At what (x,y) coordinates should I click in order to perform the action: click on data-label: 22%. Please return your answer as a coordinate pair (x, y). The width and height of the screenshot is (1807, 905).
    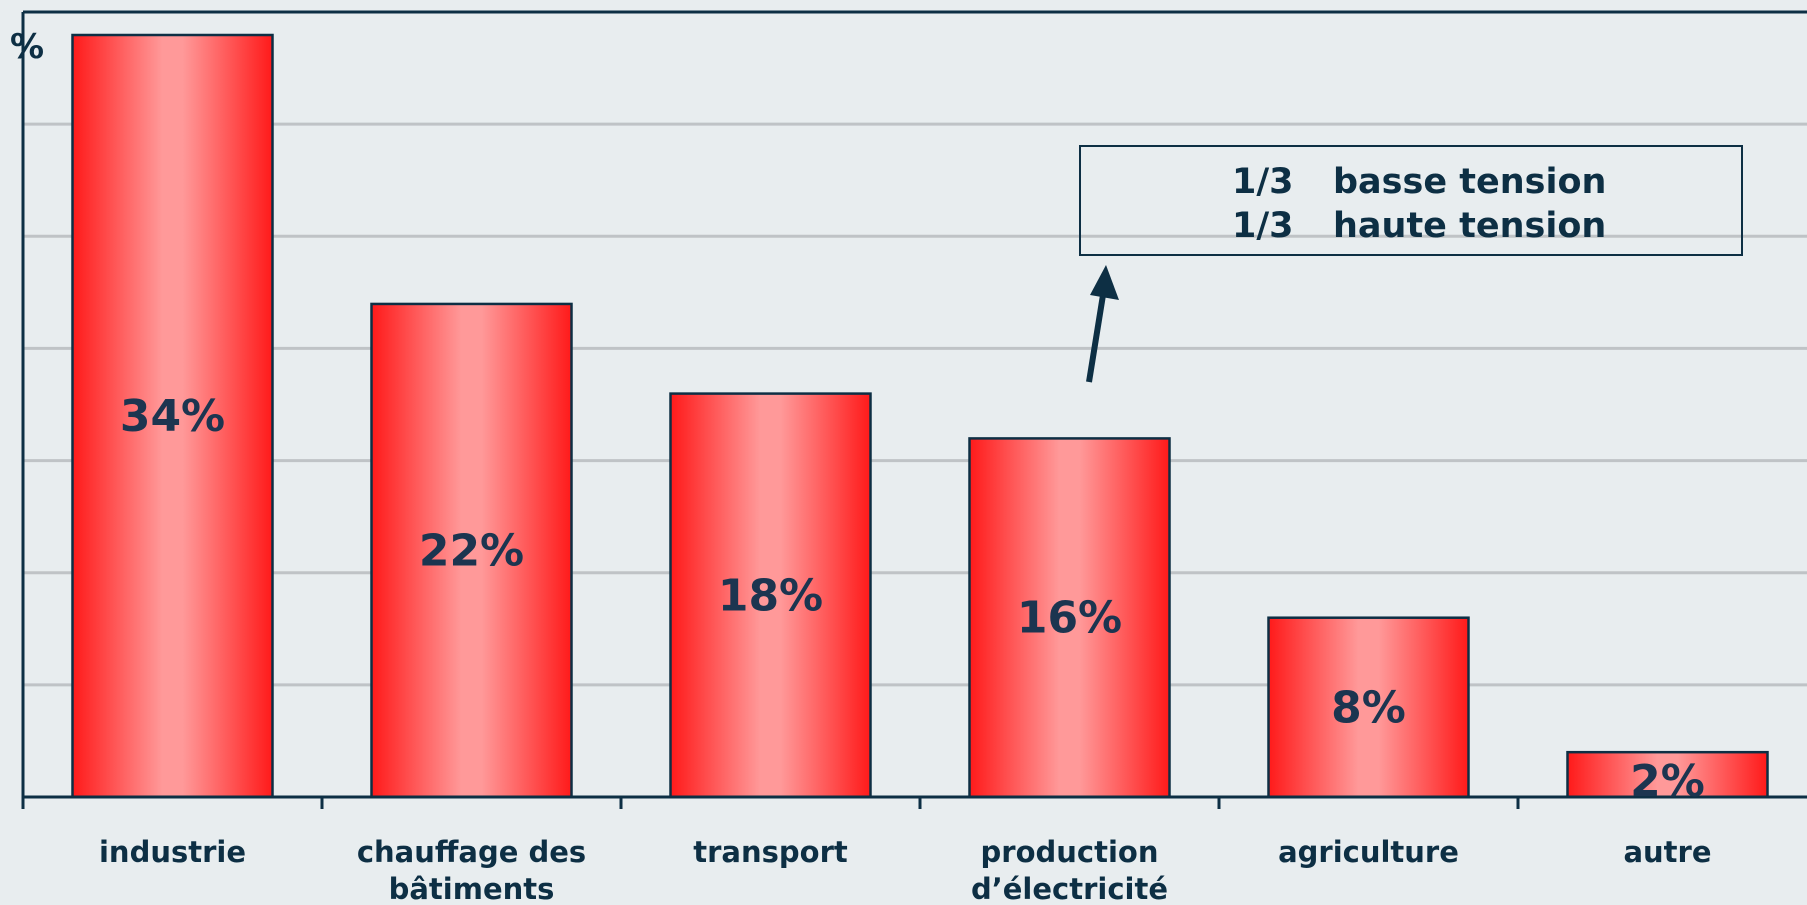
    Looking at the image, I should click on (471, 550).